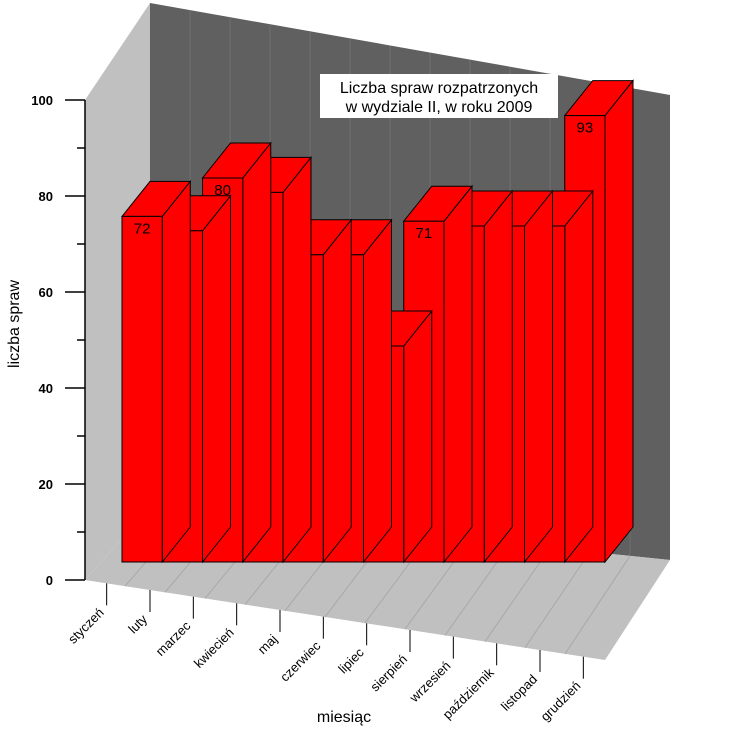  Describe the element at coordinates (519, 693) in the screenshot. I see `x-tick-label: listopad` at that location.